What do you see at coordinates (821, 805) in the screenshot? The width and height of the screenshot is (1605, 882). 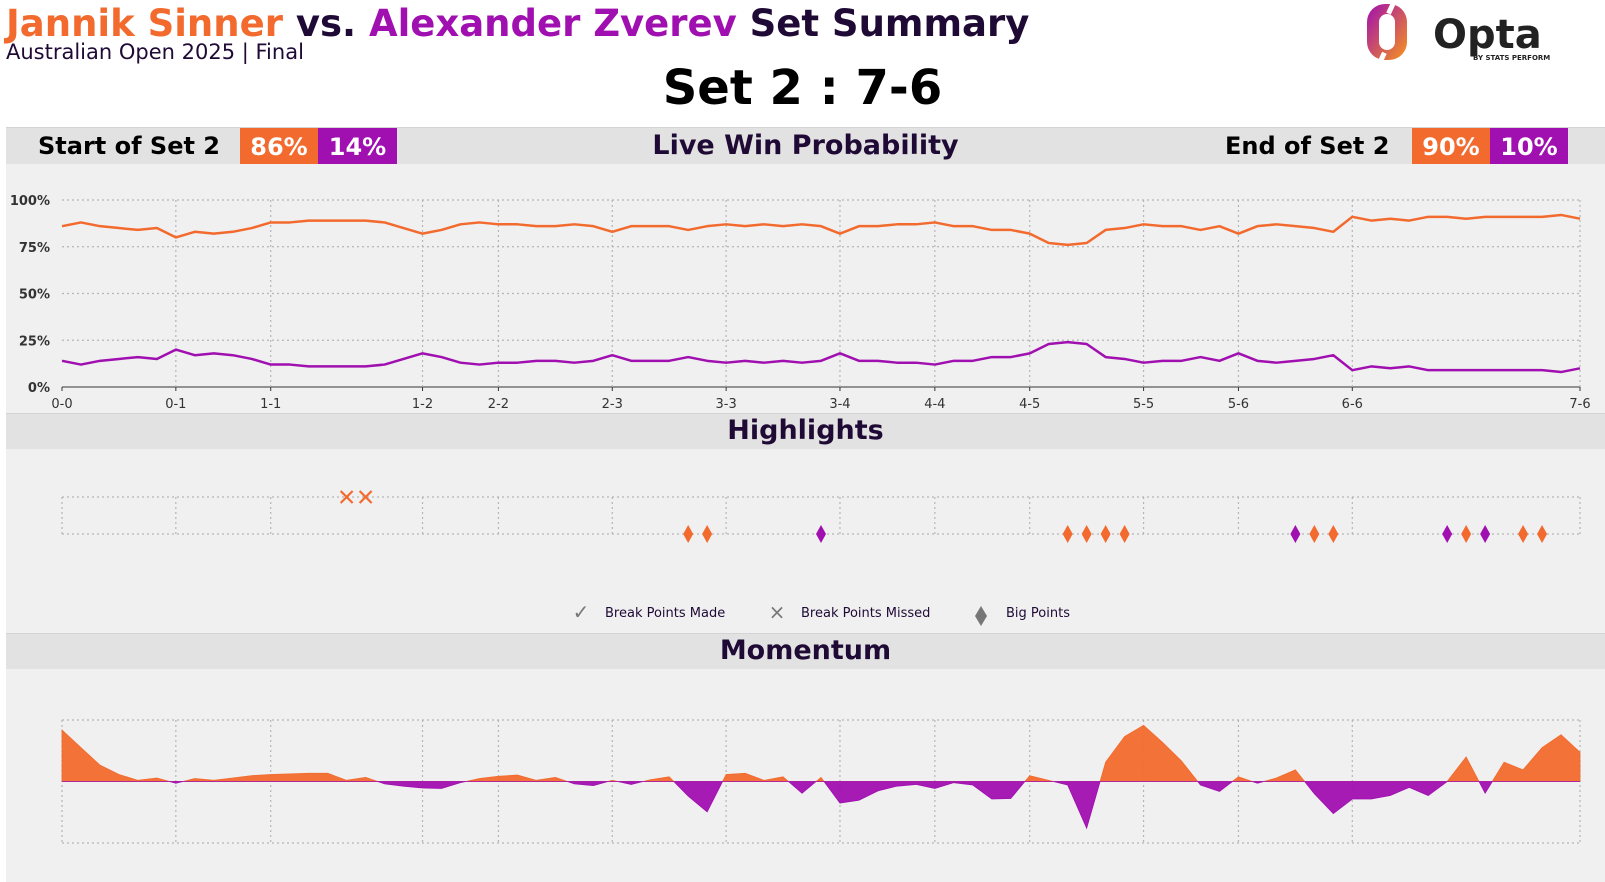 I see `momentum-area-zverev` at bounding box center [821, 805].